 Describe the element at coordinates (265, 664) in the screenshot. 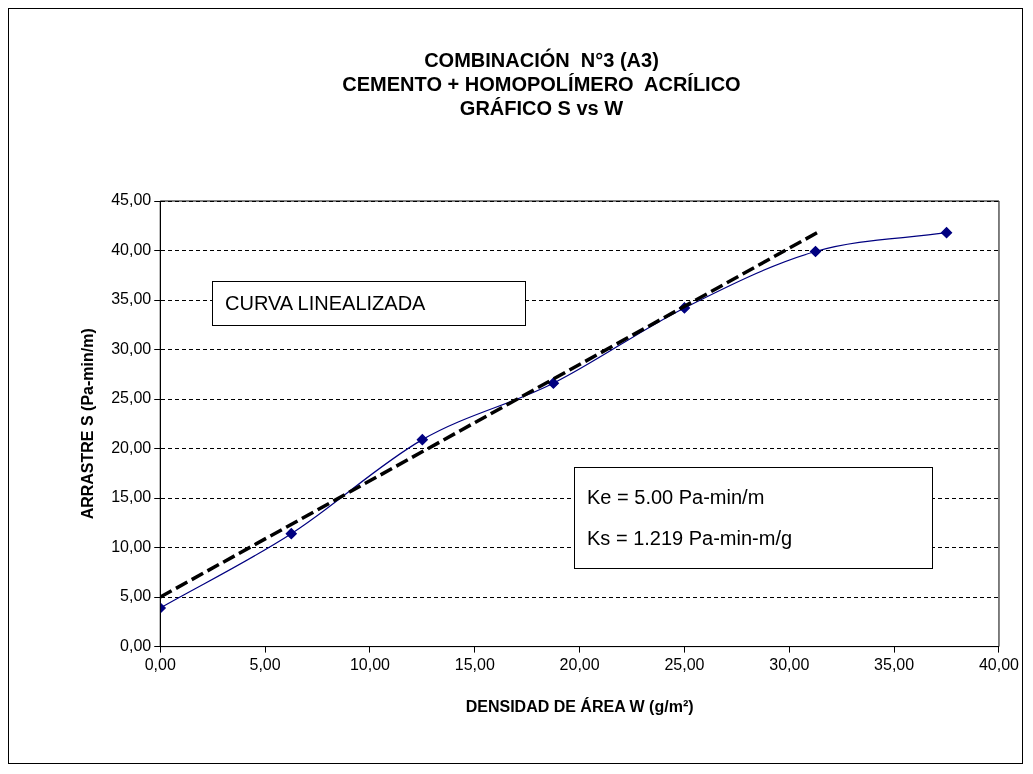

I see `x-tick-label: 5,00` at that location.